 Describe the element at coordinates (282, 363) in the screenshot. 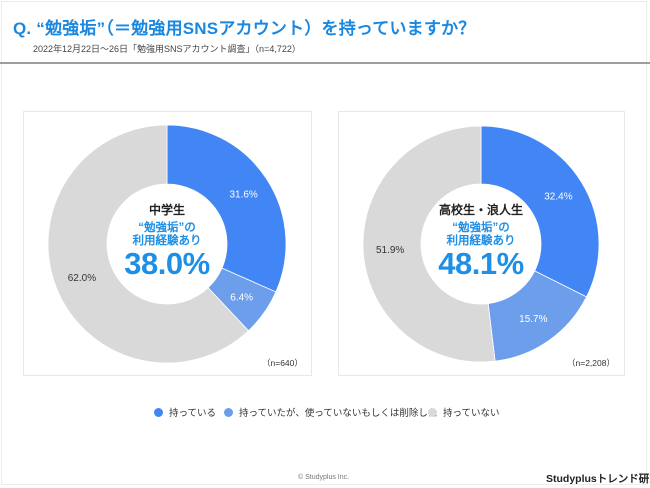

I see `sample-size-label: （n=640）` at that location.